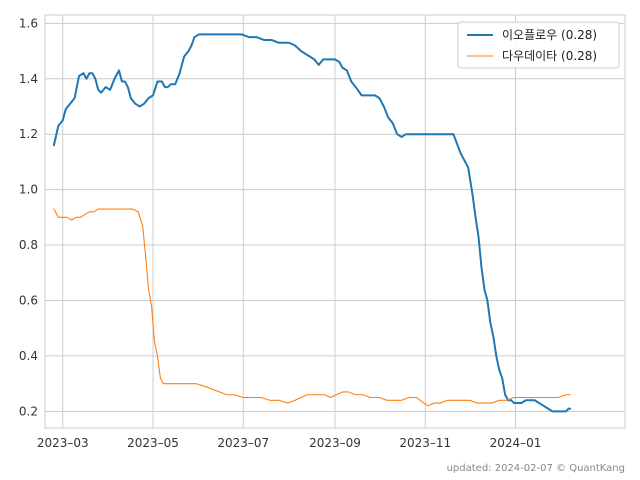 The height and width of the screenshot is (480, 640). Describe the element at coordinates (28, 23) in the screenshot. I see `y-tick-label: 1.6` at that location.